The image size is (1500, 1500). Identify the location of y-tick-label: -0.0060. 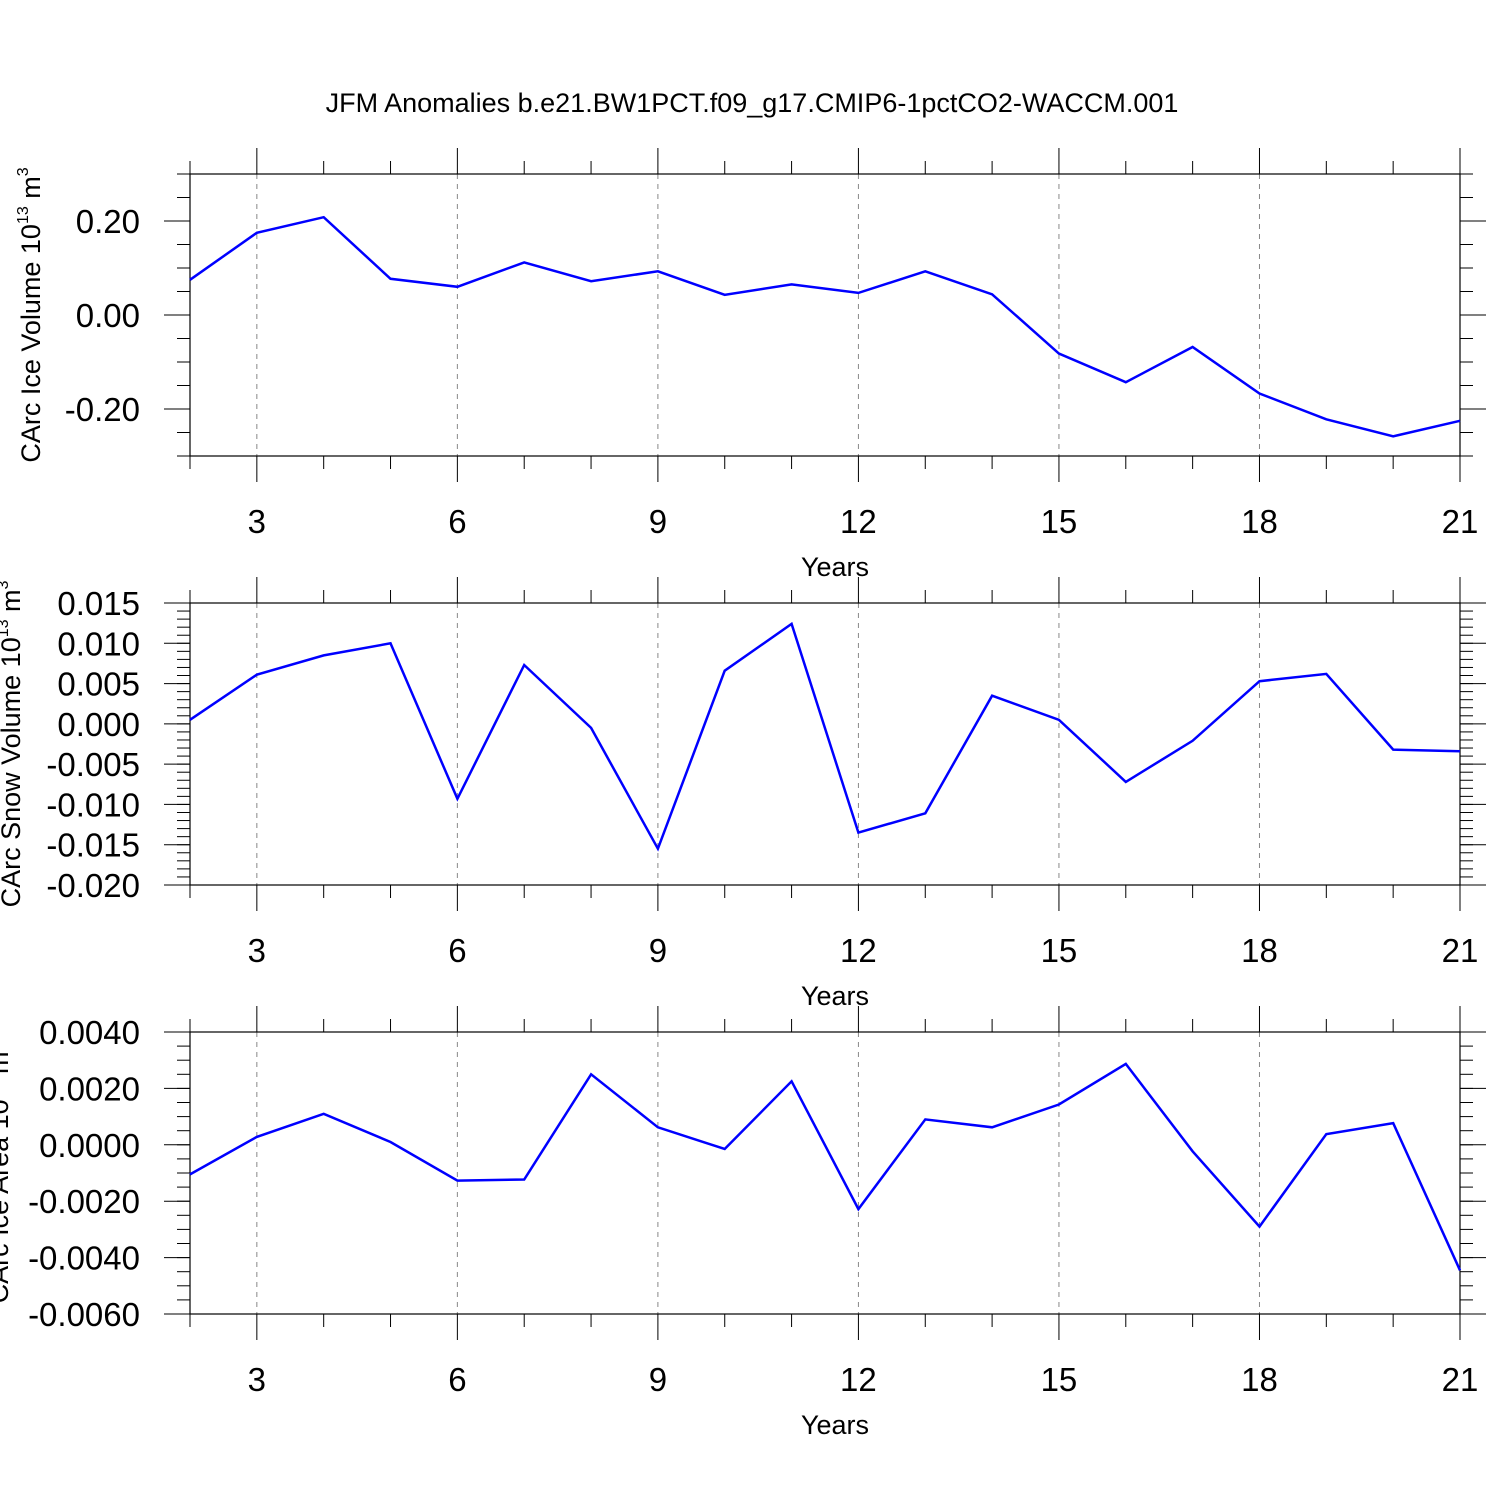
(84, 1314).